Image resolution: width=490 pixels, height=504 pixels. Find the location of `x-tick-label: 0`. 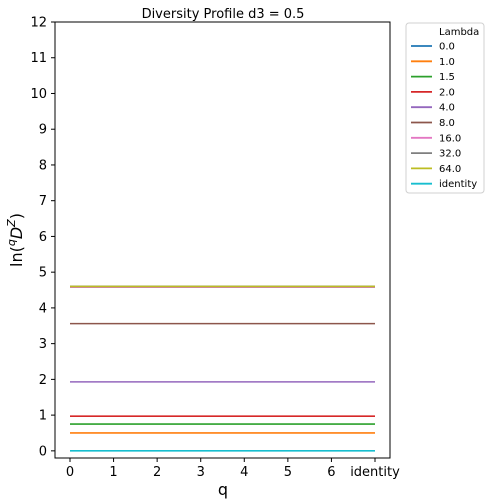

x-tick-label: 0 is located at coordinates (70, 472).